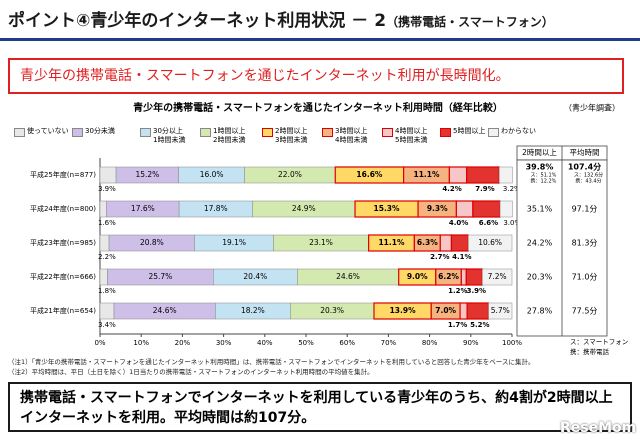  Describe the element at coordinates (304, 208) in the screenshot. I see `value-label: 24.9%` at that location.